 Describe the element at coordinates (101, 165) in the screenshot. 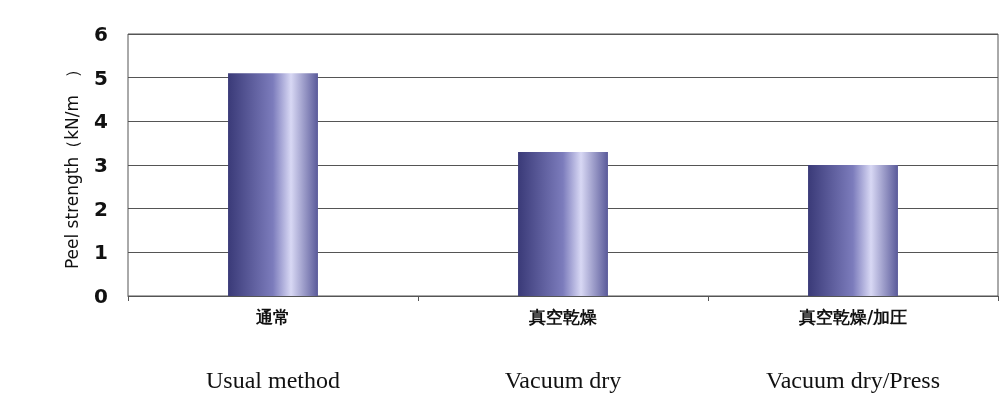

I see `y-tick-label: 3` at that location.